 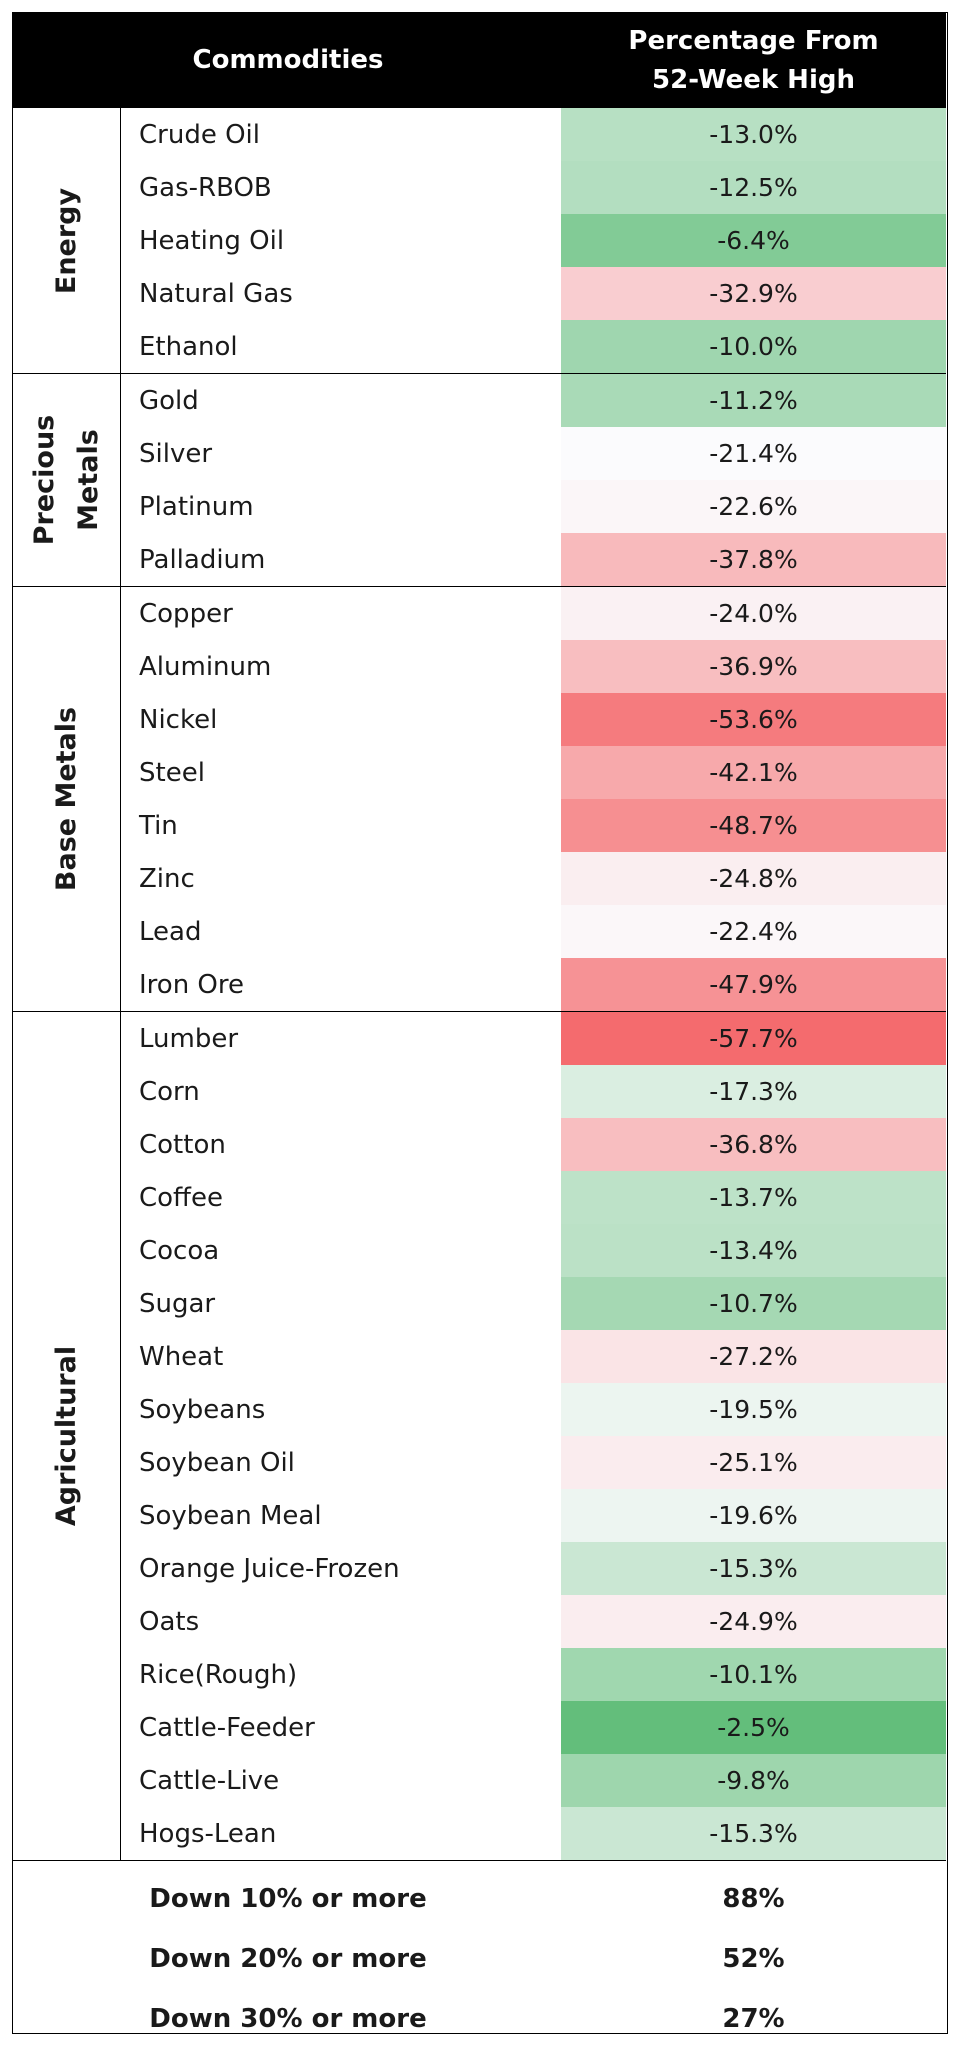 I want to click on percentage-value: -11.2%, so click(x=753, y=400).